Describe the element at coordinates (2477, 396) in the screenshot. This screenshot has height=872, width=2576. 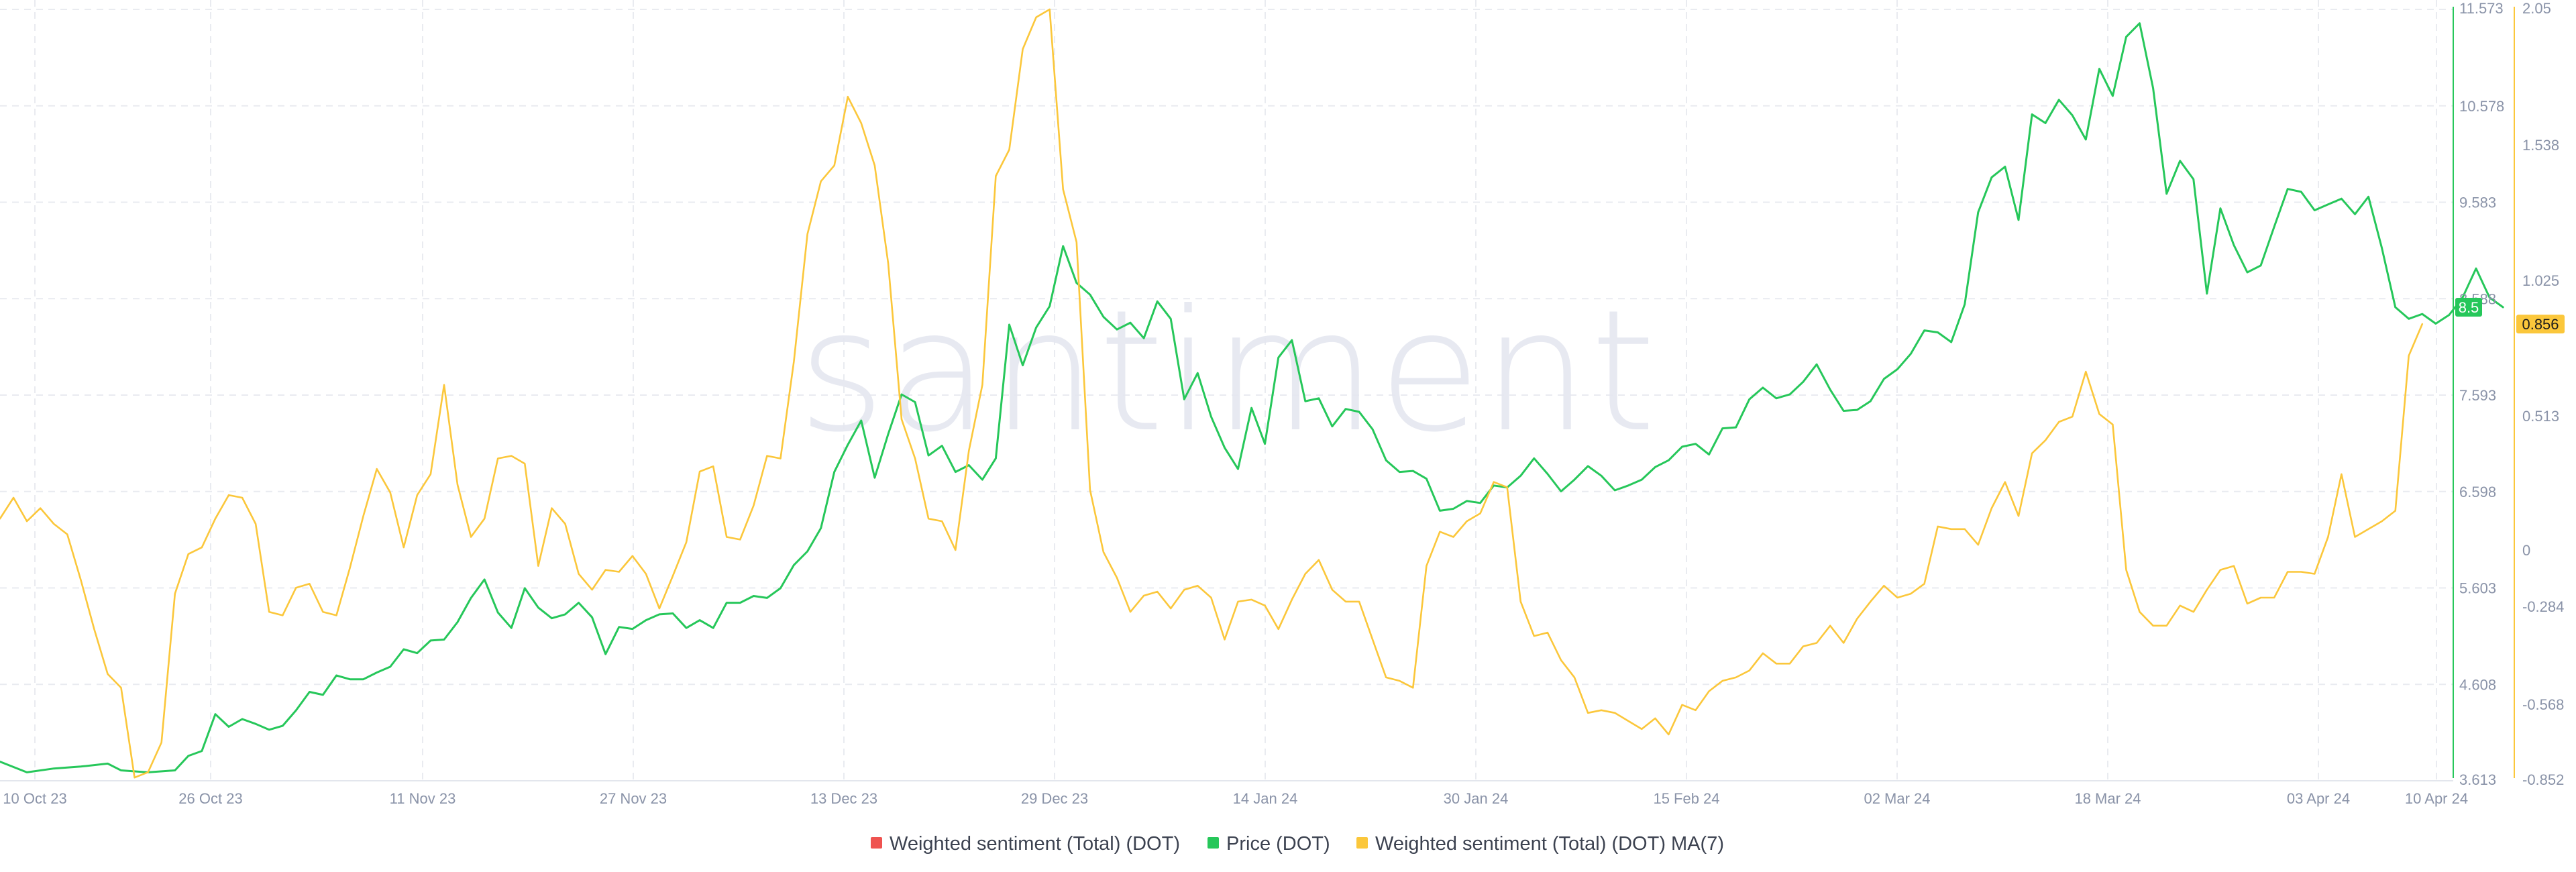
I see `price-tick-label: 7.593` at that location.